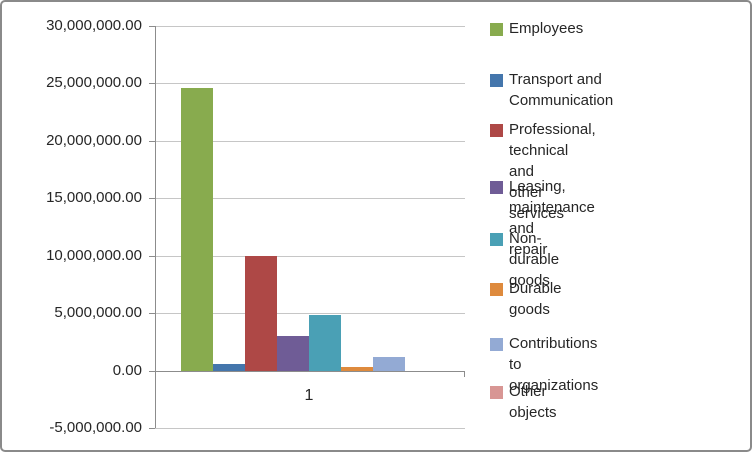 The width and height of the screenshot is (752, 452). I want to click on legend-item-non-durable-goods: Non-durable goods, so click(524, 259).